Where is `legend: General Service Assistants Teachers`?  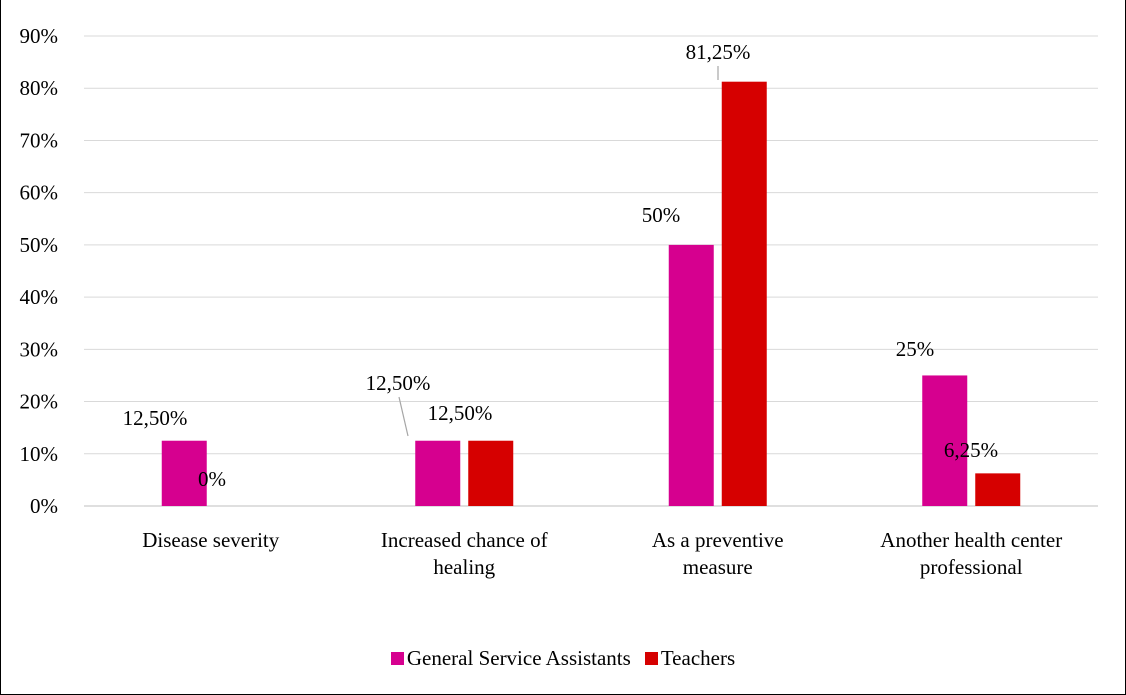 legend: General Service Assistants Teachers is located at coordinates (563, 658).